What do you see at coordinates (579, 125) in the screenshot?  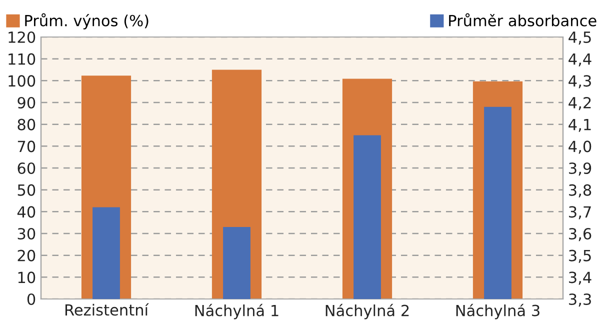 I see `y2-tick-label: 4,1` at bounding box center [579, 125].